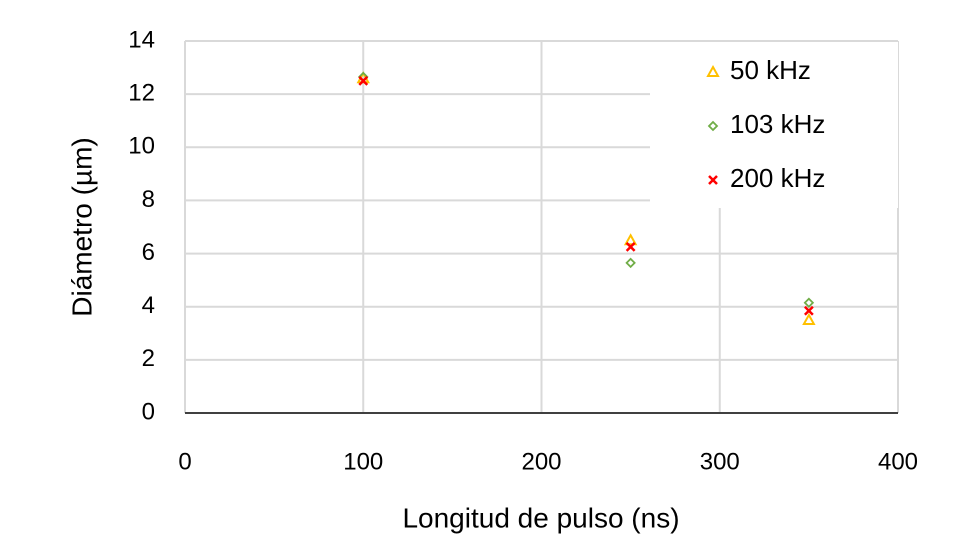  Describe the element at coordinates (81, 226) in the screenshot. I see `y-axis-label: Diámetro (µm)` at that location.